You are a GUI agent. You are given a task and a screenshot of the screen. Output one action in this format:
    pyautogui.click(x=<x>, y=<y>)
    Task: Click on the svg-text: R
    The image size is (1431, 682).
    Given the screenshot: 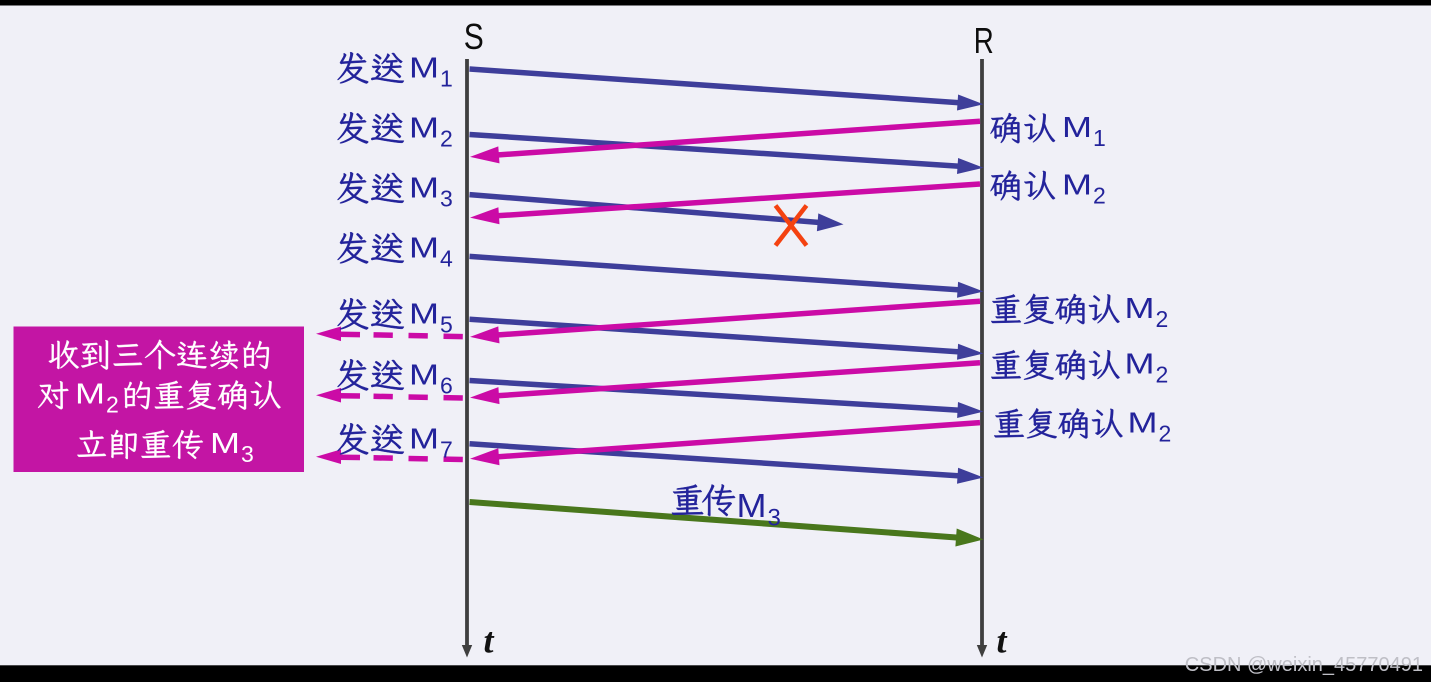 What is the action you would take?
    pyautogui.click(x=984, y=40)
    